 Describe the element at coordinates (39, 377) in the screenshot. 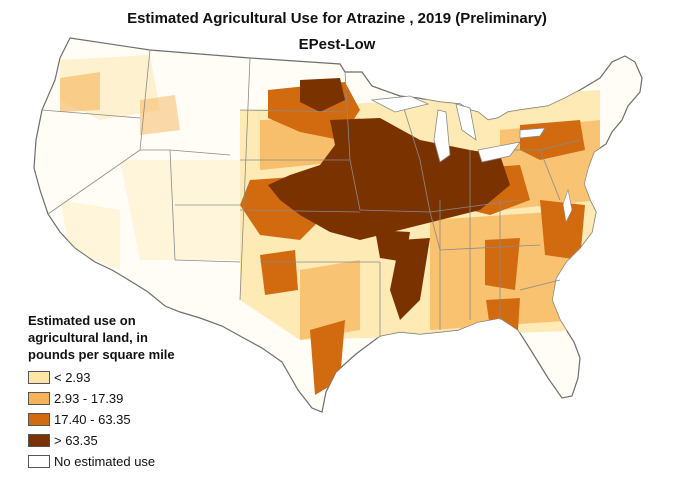

I see `legend-swatch-low` at that location.